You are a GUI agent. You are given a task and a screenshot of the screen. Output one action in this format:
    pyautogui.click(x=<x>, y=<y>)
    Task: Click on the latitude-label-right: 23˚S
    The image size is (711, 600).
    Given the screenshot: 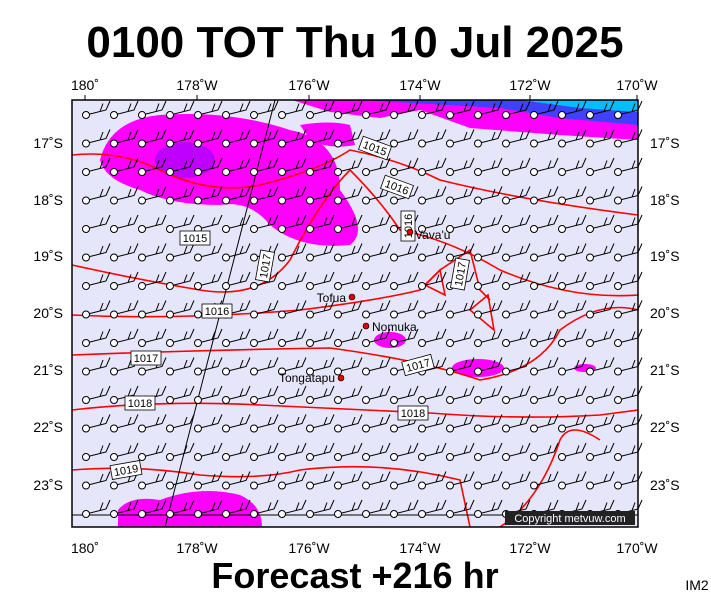 What is the action you would take?
    pyautogui.click(x=665, y=485)
    